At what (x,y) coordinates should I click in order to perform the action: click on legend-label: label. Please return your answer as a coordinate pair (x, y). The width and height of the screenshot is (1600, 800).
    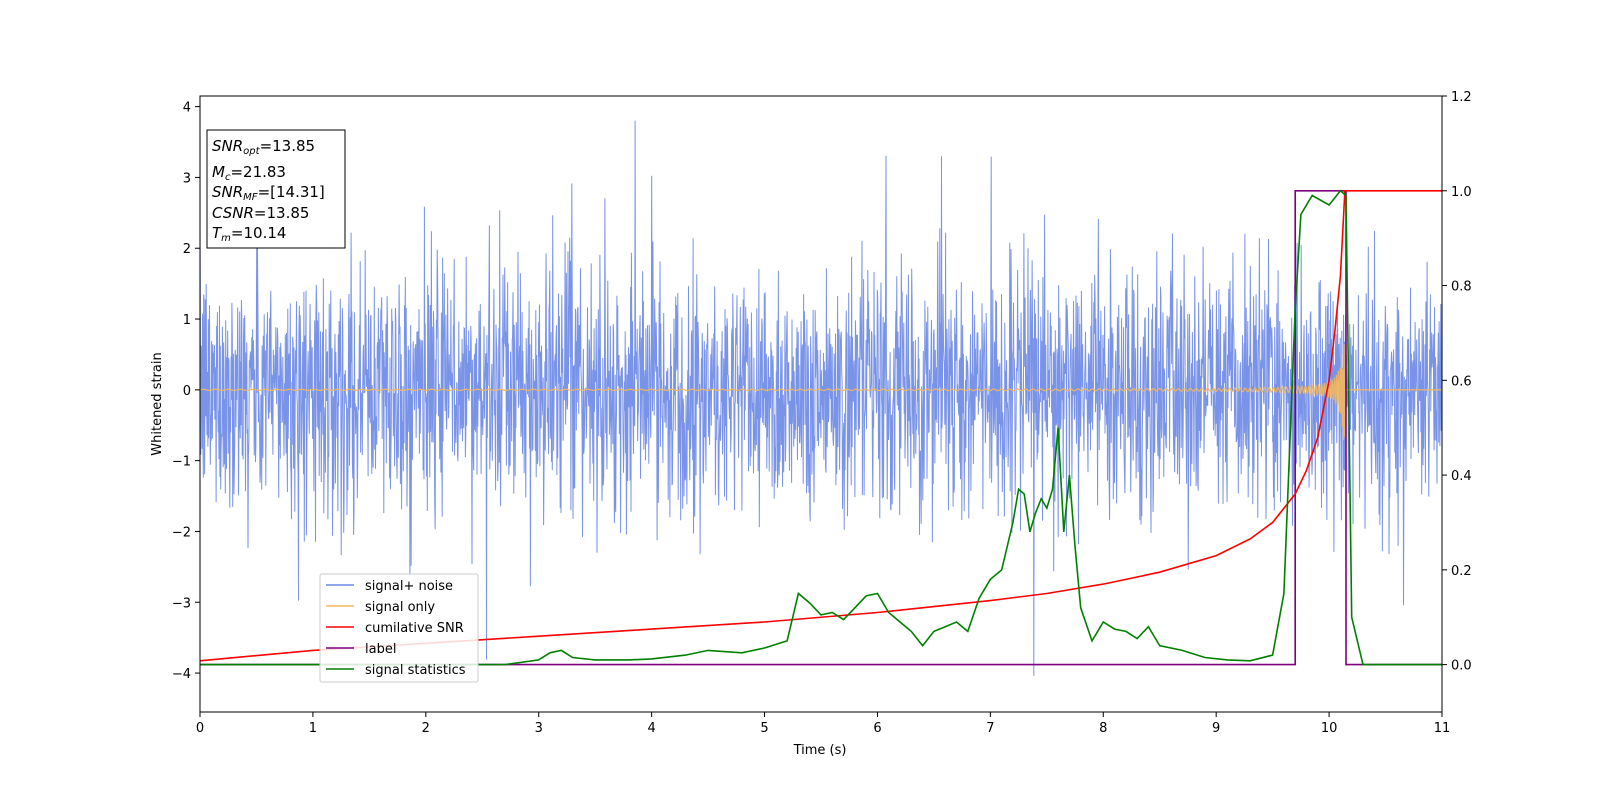
    Looking at the image, I should click on (380, 649).